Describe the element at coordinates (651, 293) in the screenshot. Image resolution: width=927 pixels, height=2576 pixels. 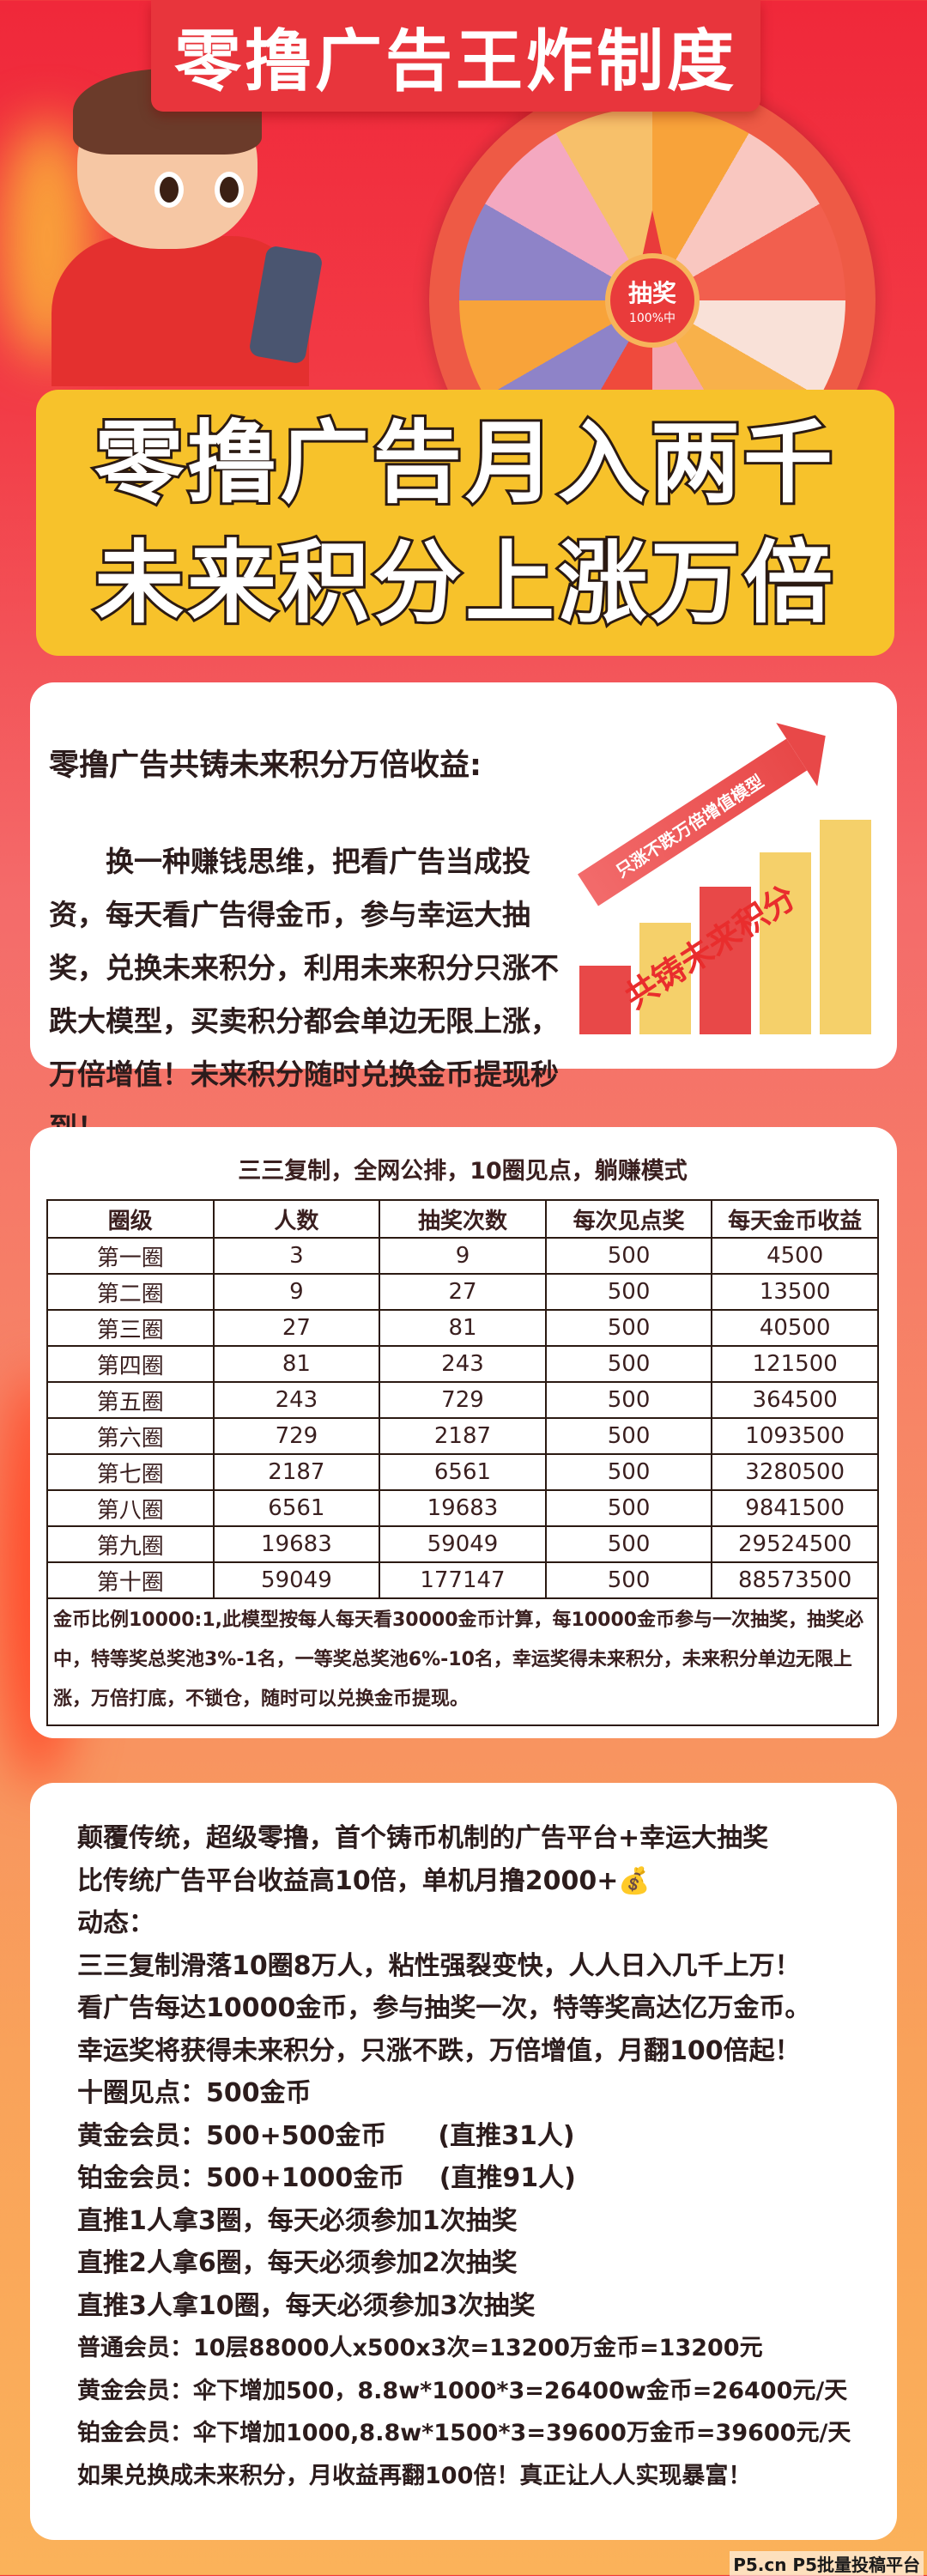
I see `wheel-center-label: 抽奖` at that location.